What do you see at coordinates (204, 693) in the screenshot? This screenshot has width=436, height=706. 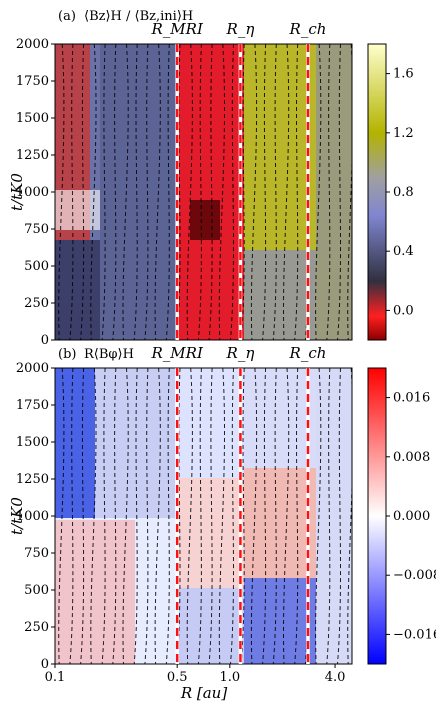 I see `x-axis-label: R [au]` at bounding box center [204, 693].